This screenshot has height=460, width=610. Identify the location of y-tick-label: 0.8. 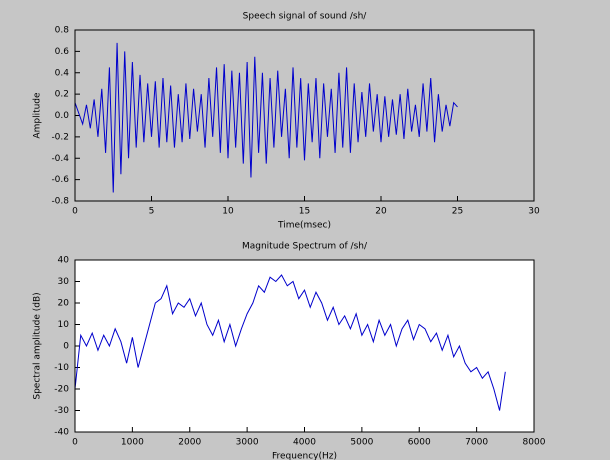
(62, 31).